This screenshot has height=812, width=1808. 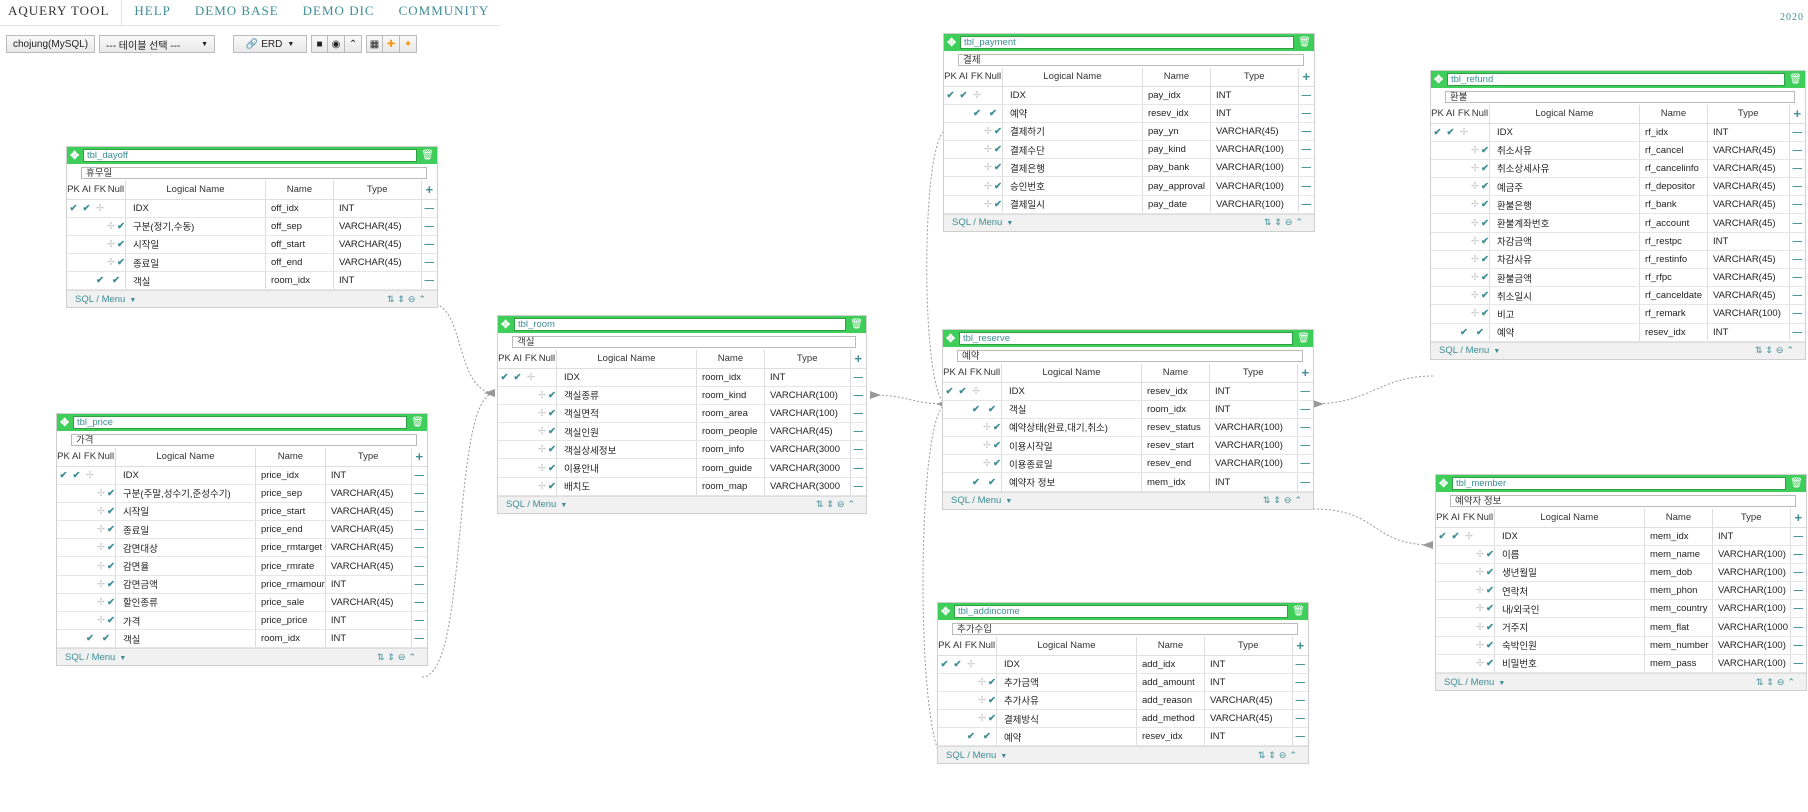 I want to click on null-cell, so click(x=987, y=664).